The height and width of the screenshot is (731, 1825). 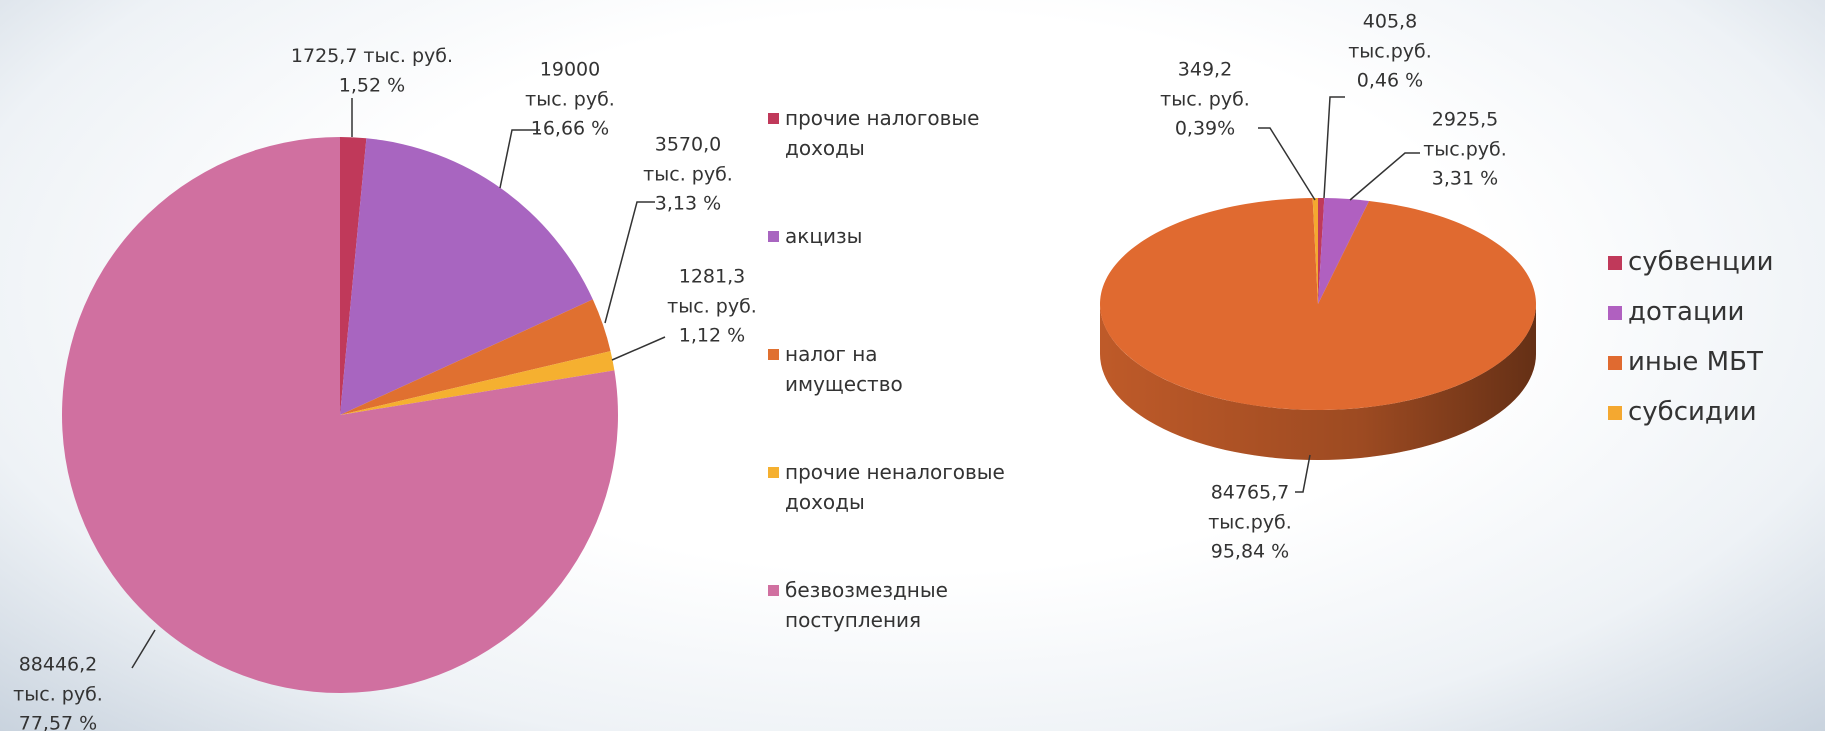 I want to click on legend-entry: субвенции, so click(x=1716, y=262).